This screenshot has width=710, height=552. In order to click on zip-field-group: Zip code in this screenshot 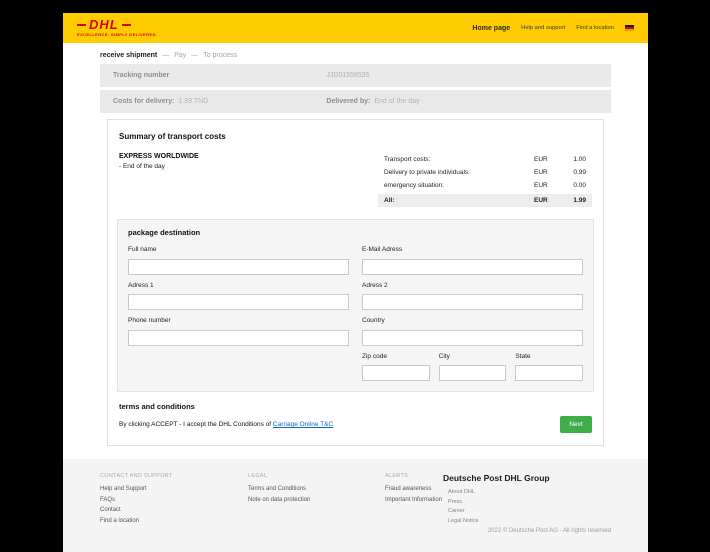, I will do `click(396, 367)`.